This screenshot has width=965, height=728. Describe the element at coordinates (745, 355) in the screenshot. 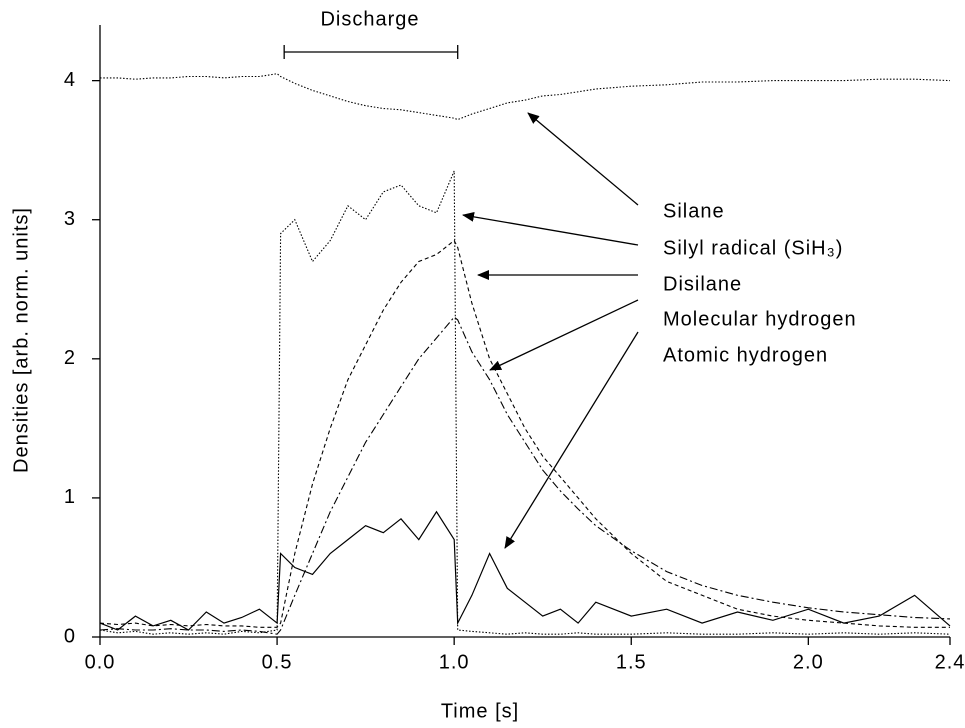

I see `series-label: Atomic hydrogen` at that location.